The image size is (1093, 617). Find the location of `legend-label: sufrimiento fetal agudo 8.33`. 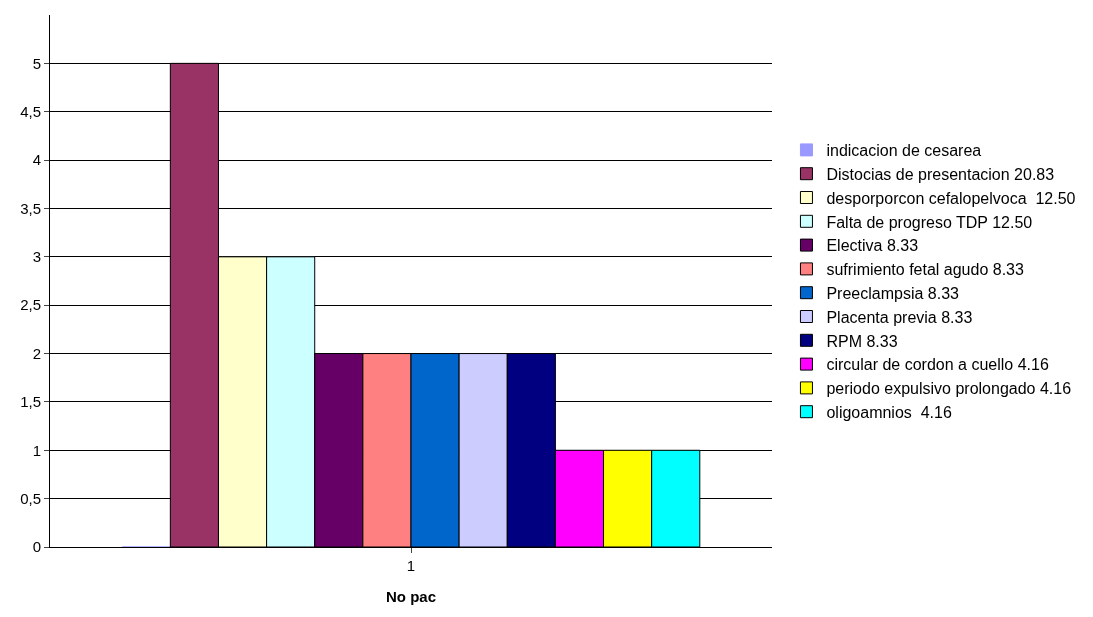

legend-label: sufrimiento fetal agudo 8.33 is located at coordinates (925, 270).